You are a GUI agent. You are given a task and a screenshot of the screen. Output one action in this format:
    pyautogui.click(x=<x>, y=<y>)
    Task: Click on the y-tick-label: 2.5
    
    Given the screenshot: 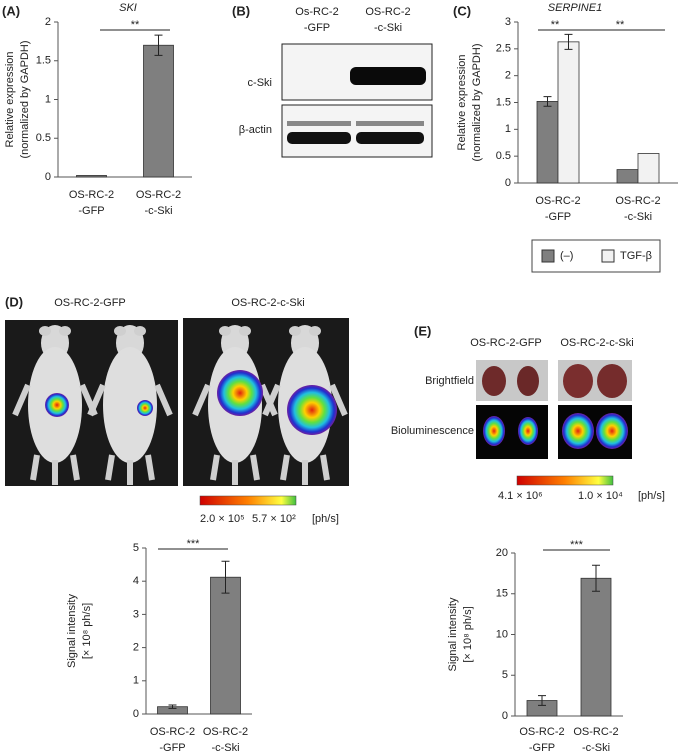 What is the action you would take?
    pyautogui.click(x=503, y=49)
    